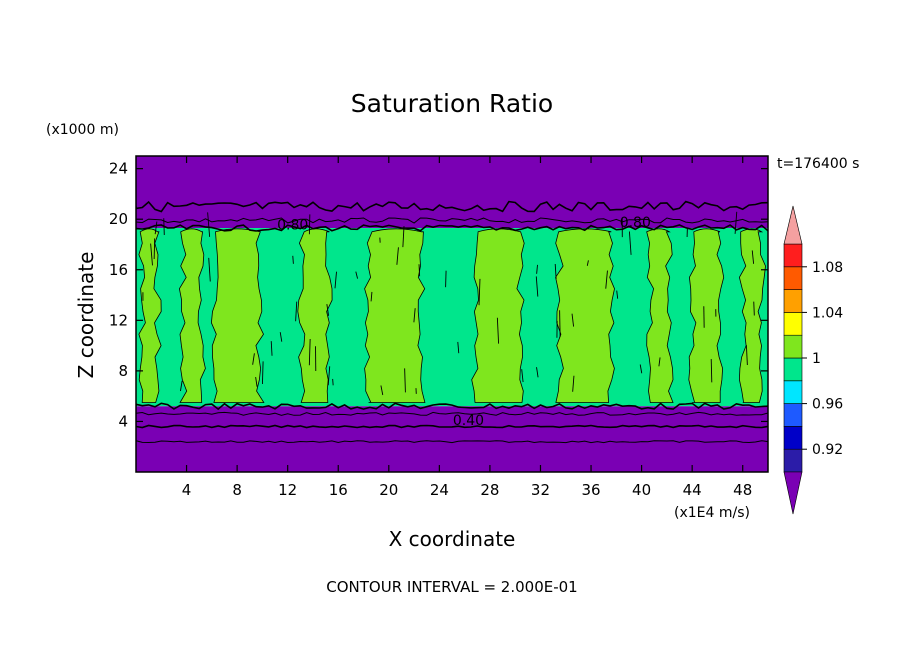 The width and height of the screenshot is (904, 654). What do you see at coordinates (86, 315) in the screenshot?
I see `y-axis-label: Z coordinate` at bounding box center [86, 315].